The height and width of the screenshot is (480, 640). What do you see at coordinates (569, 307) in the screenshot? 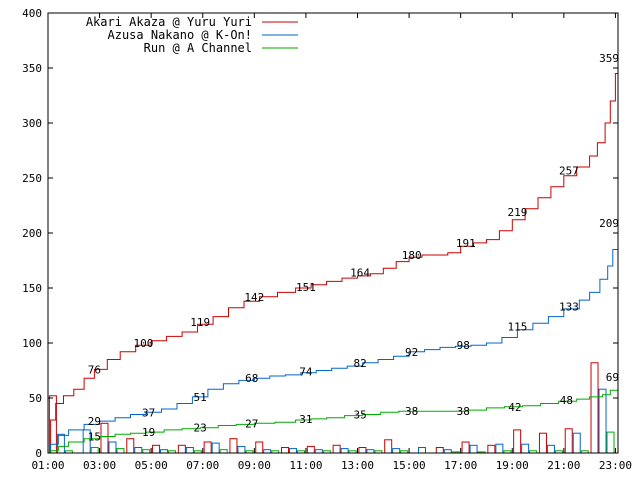
I see `point-label: 133` at bounding box center [569, 307].